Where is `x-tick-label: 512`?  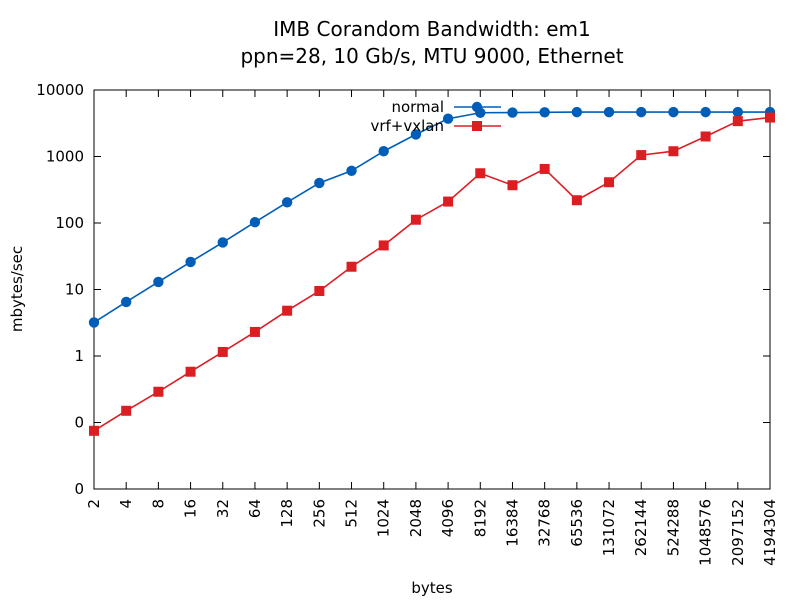 x-tick-label: 512 is located at coordinates (352, 513).